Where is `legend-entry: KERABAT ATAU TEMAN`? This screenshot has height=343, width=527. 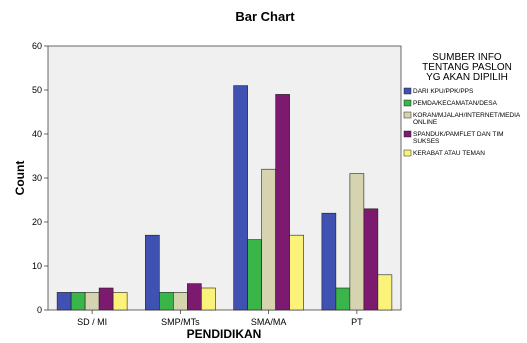 legend-entry: KERABAT ATAU TEMAN is located at coordinates (449, 153).